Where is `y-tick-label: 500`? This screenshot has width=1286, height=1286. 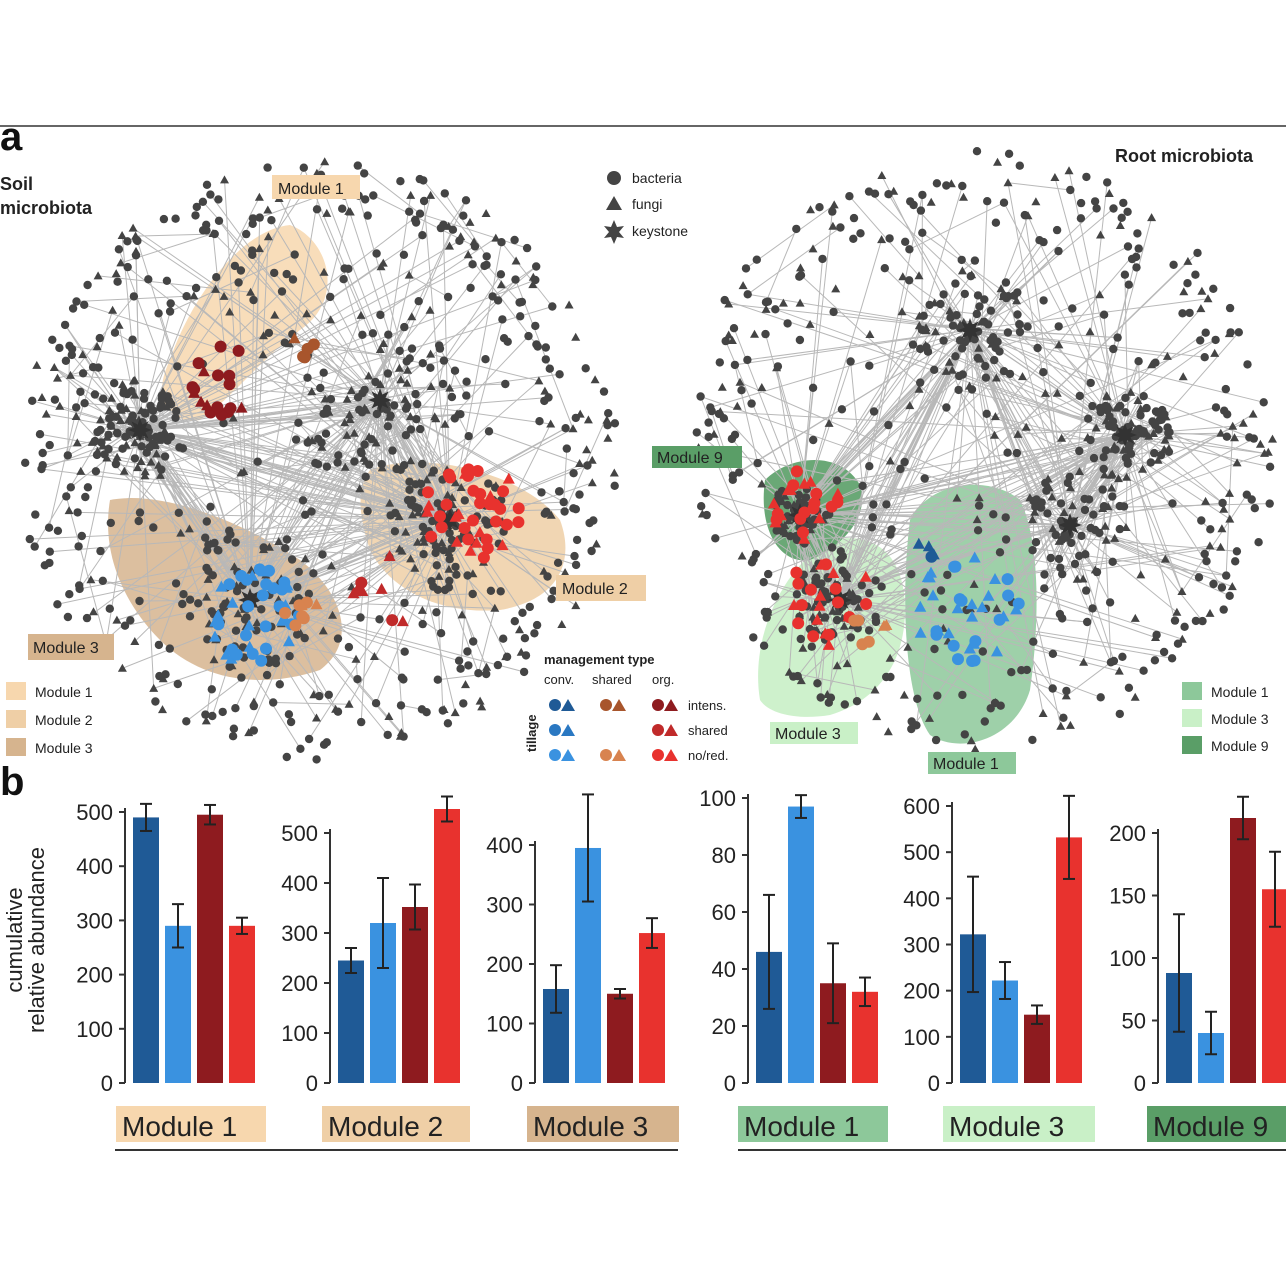 y-tick-label: 500 is located at coordinates (299, 833).